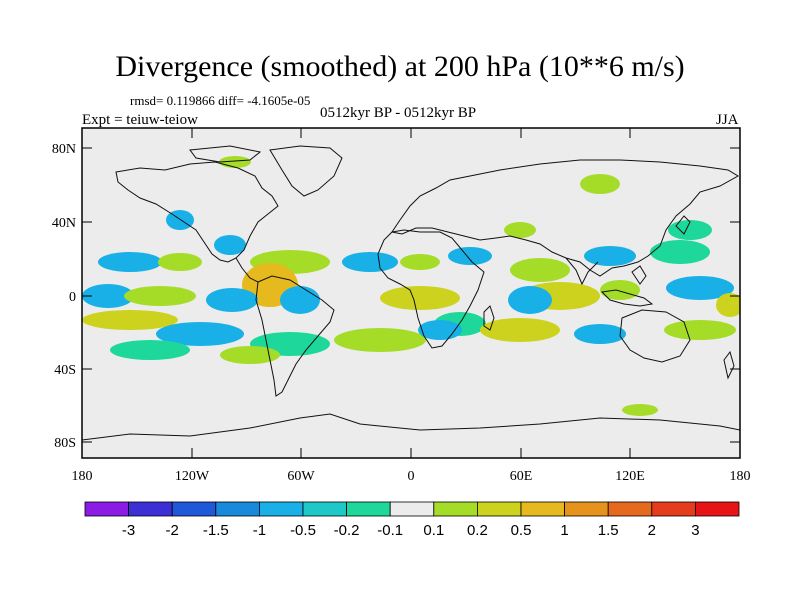  What do you see at coordinates (301, 476) in the screenshot?
I see `lon-label: 60W` at bounding box center [301, 476].